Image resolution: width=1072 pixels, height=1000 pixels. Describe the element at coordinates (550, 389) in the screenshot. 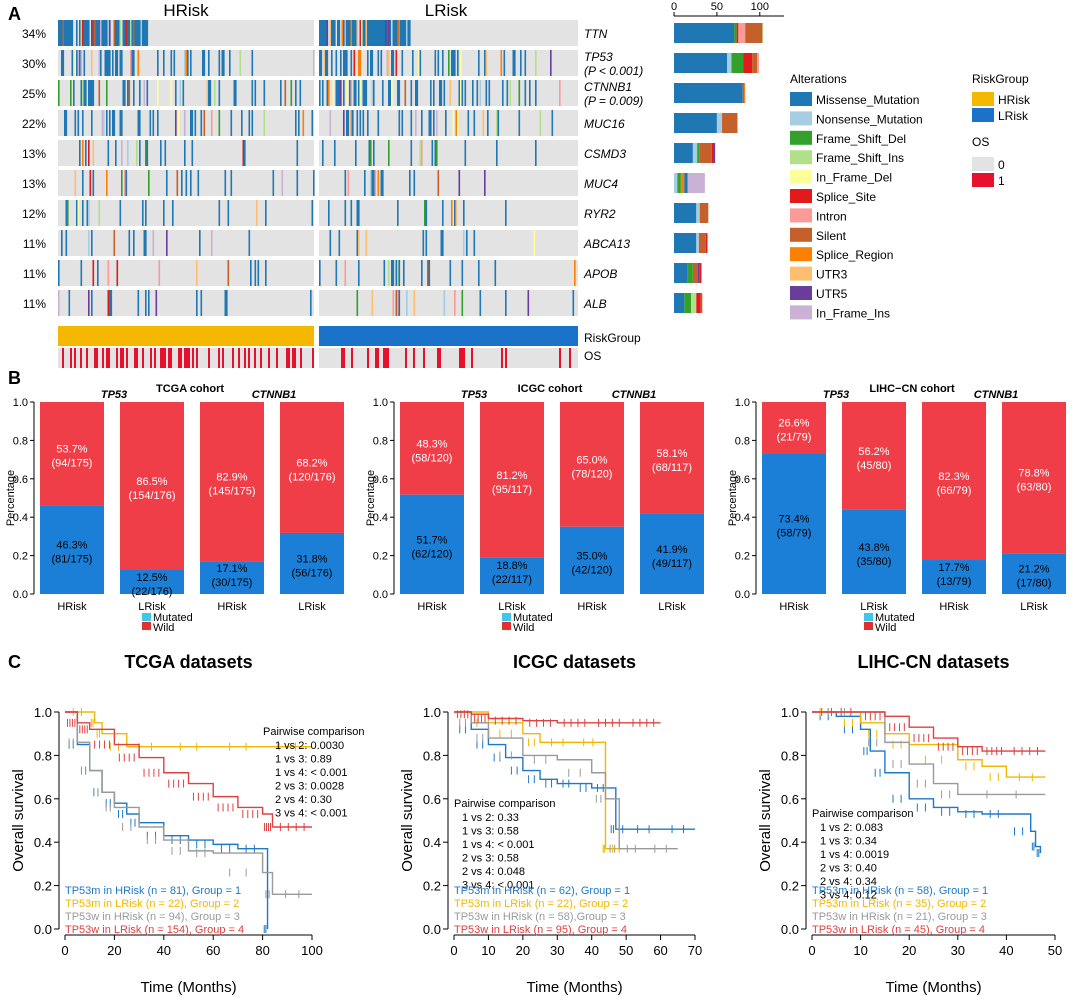

I see `cohort-title: ICGC cohort` at that location.